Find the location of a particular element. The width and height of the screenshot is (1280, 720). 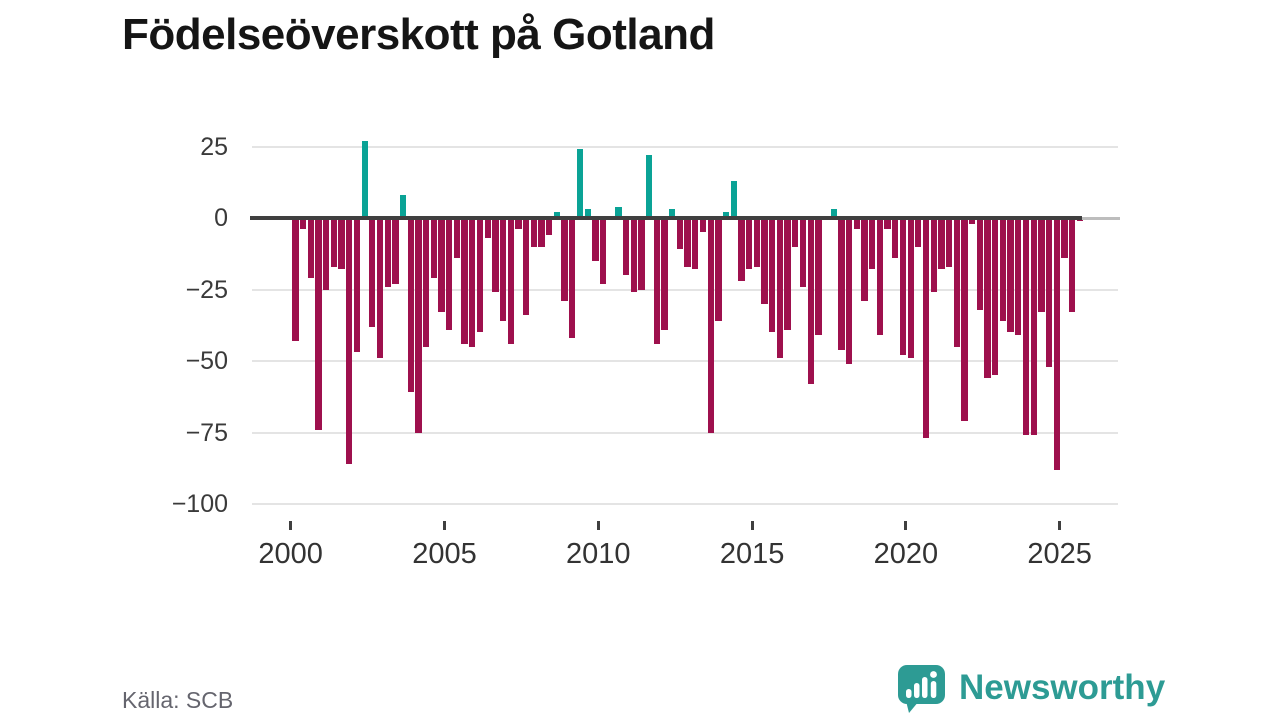

bar-2005Q2 is located at coordinates (457, 238).